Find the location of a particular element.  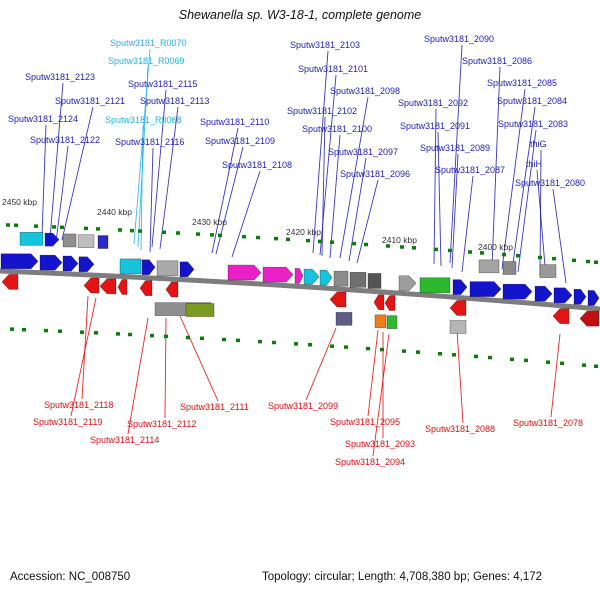

gene-label: Sputw3181_2083 is located at coordinates (533, 124).